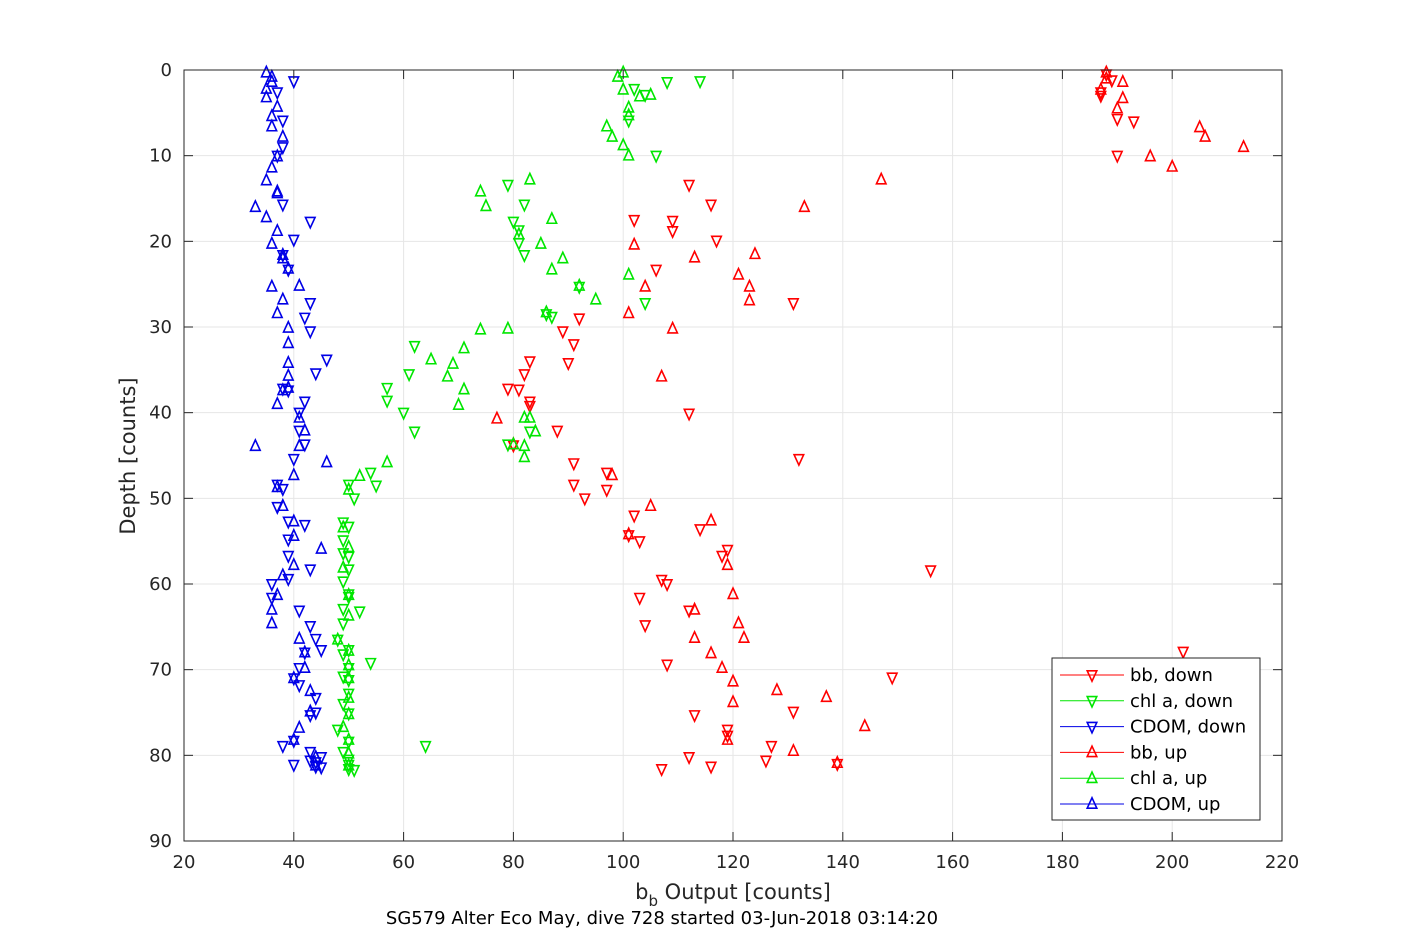 This screenshot has height=945, width=1417. Describe the element at coordinates (1188, 727) in the screenshot. I see `legend-entry: CDOM, down` at that location.